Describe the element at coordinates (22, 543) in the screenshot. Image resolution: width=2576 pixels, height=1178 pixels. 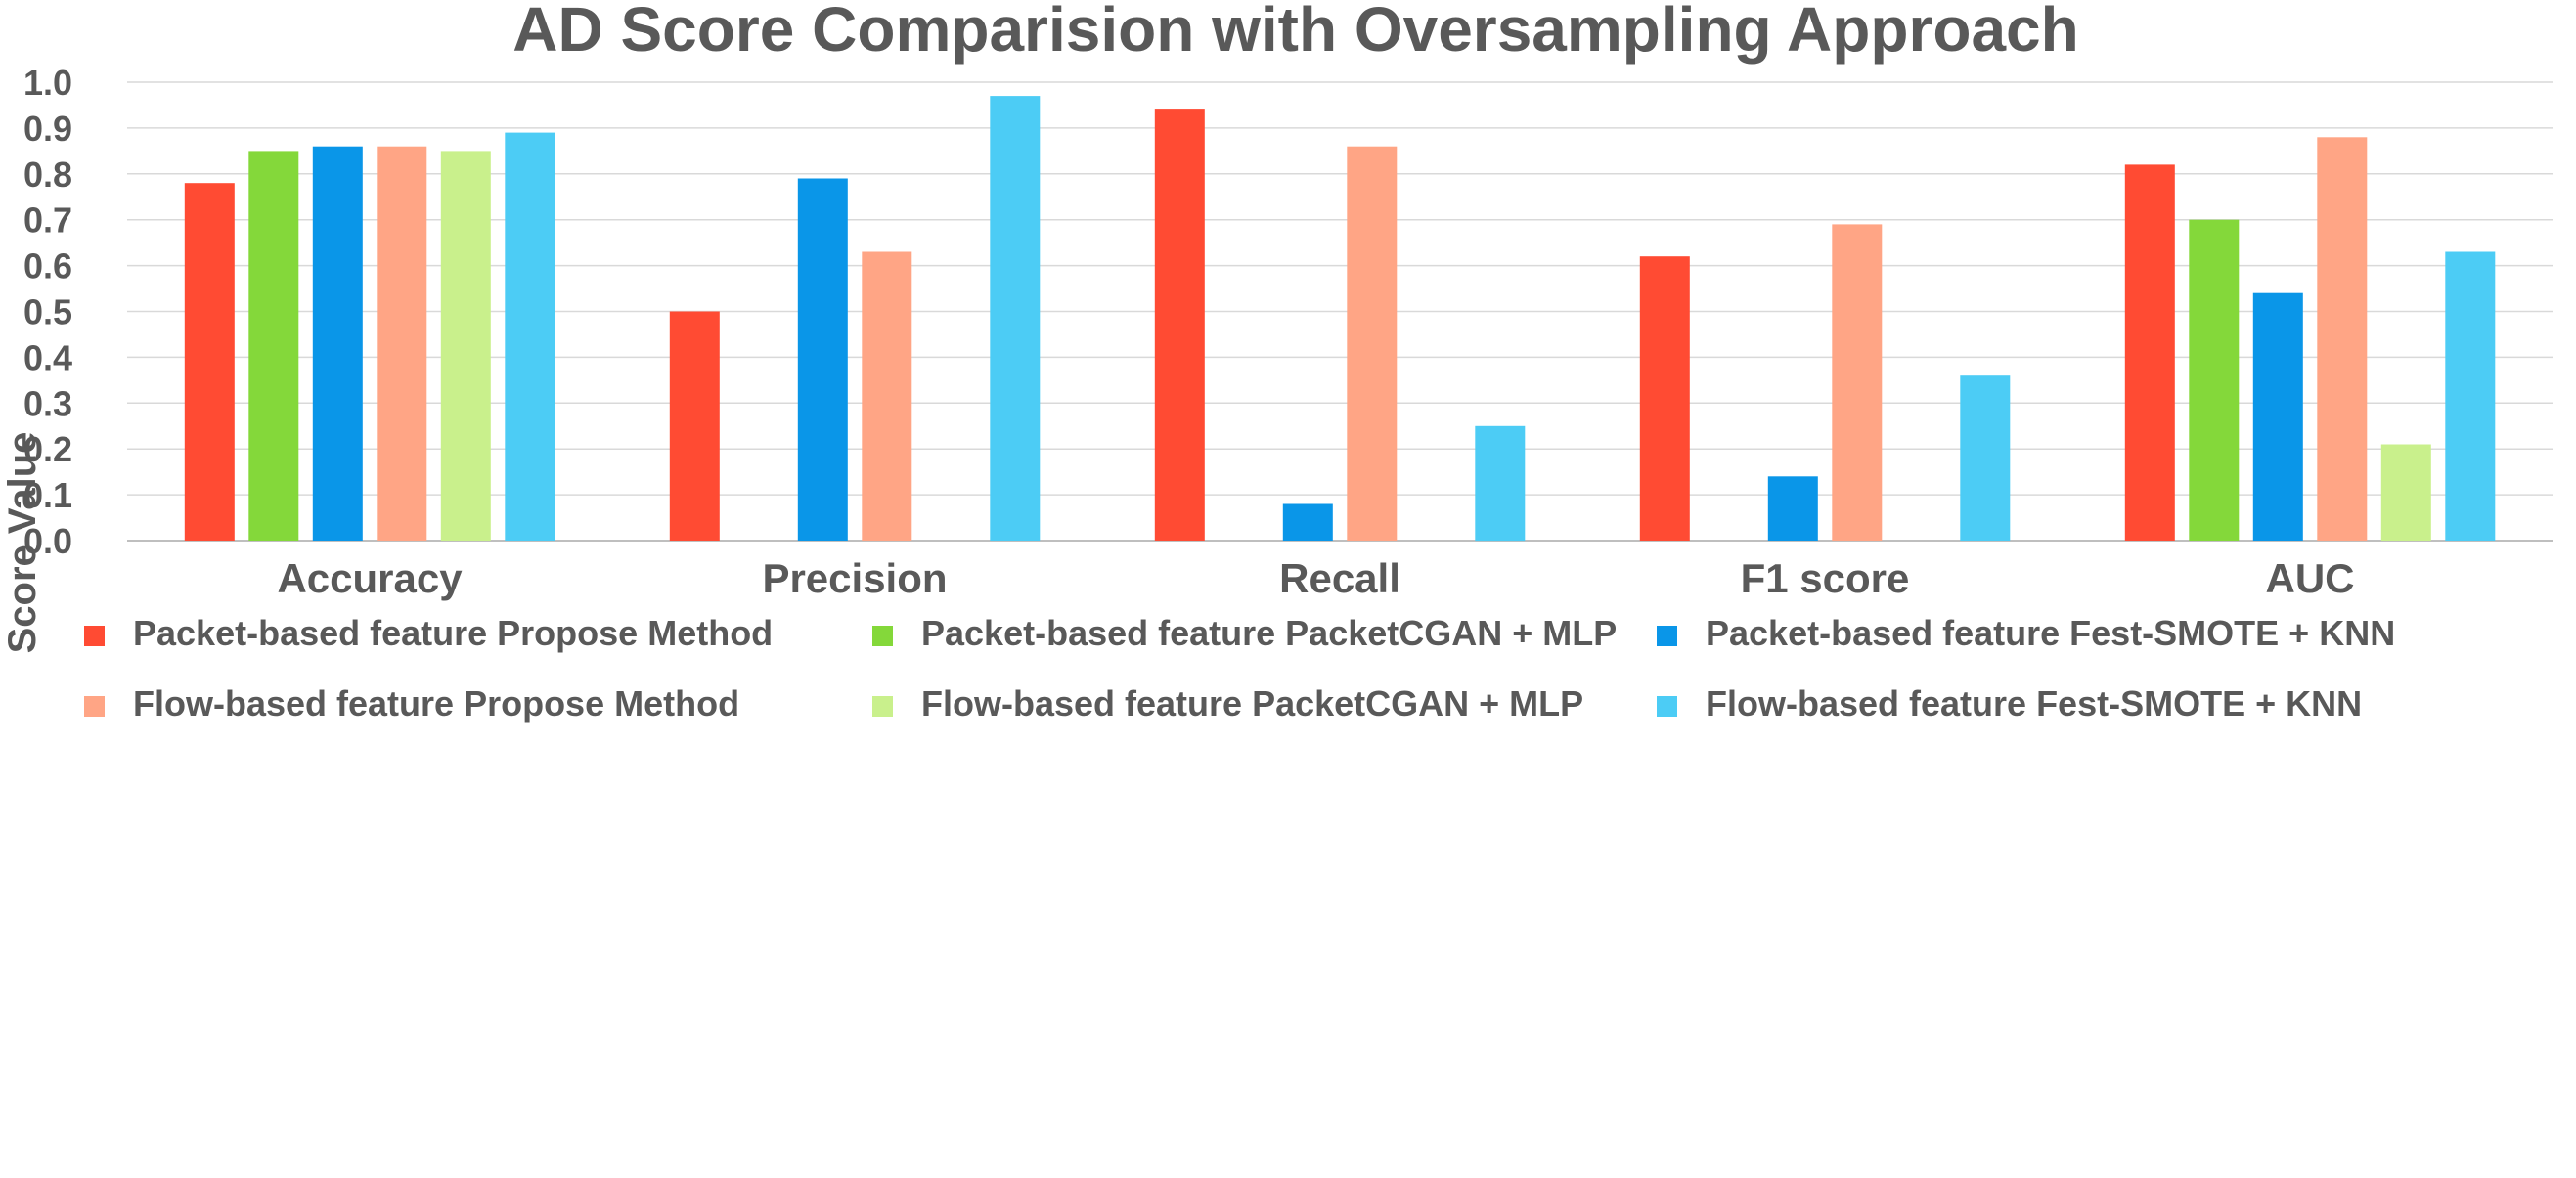
I see `y-axis-title: Score Value` at that location.